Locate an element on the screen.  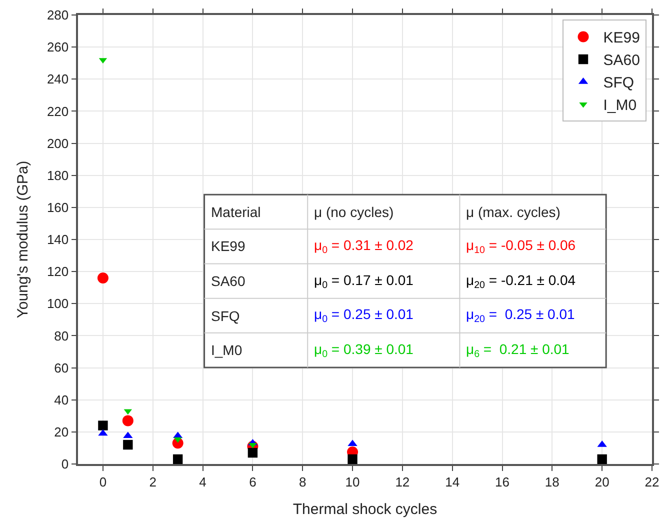
y-tick-label: 260 is located at coordinates (57, 47).